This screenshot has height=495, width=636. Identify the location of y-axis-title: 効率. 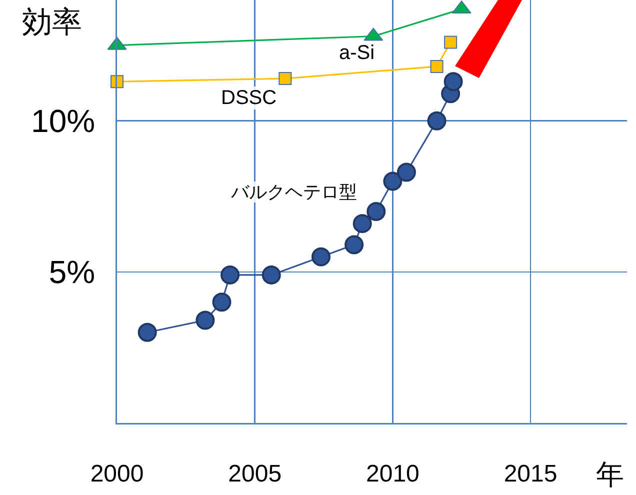
(52, 22).